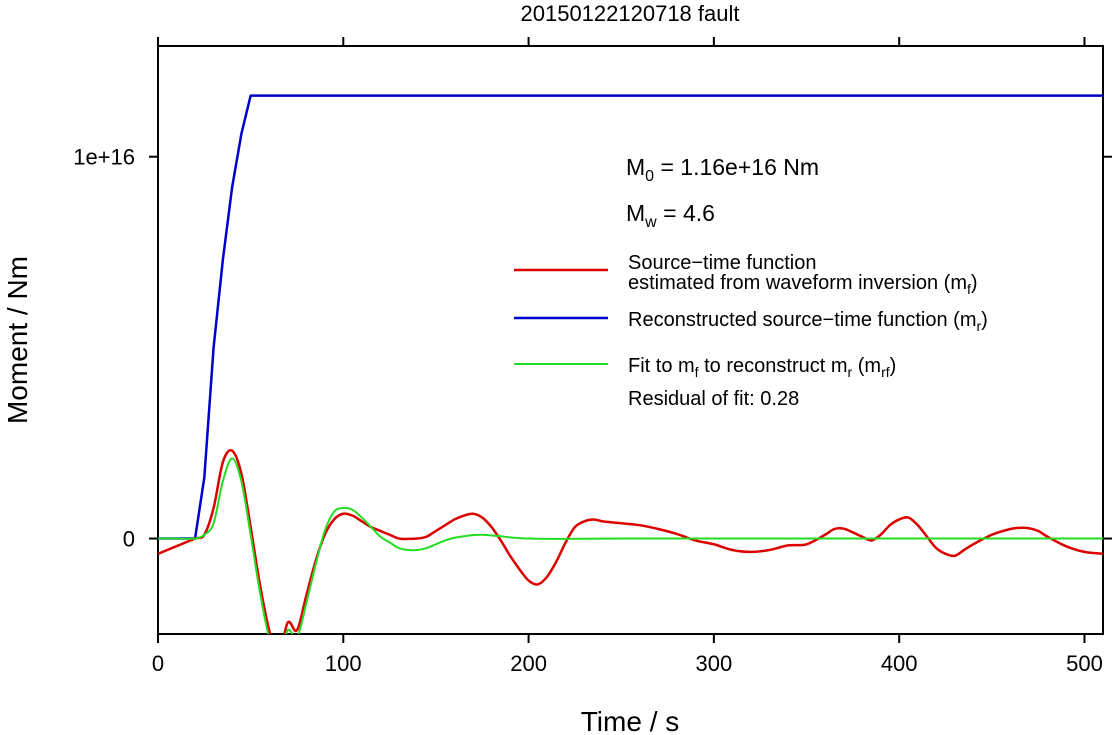 Image resolution: width=1117 pixels, height=735 pixels. I want to click on legend-text-part: Reconstructed source−time function (m, so click(802, 320).